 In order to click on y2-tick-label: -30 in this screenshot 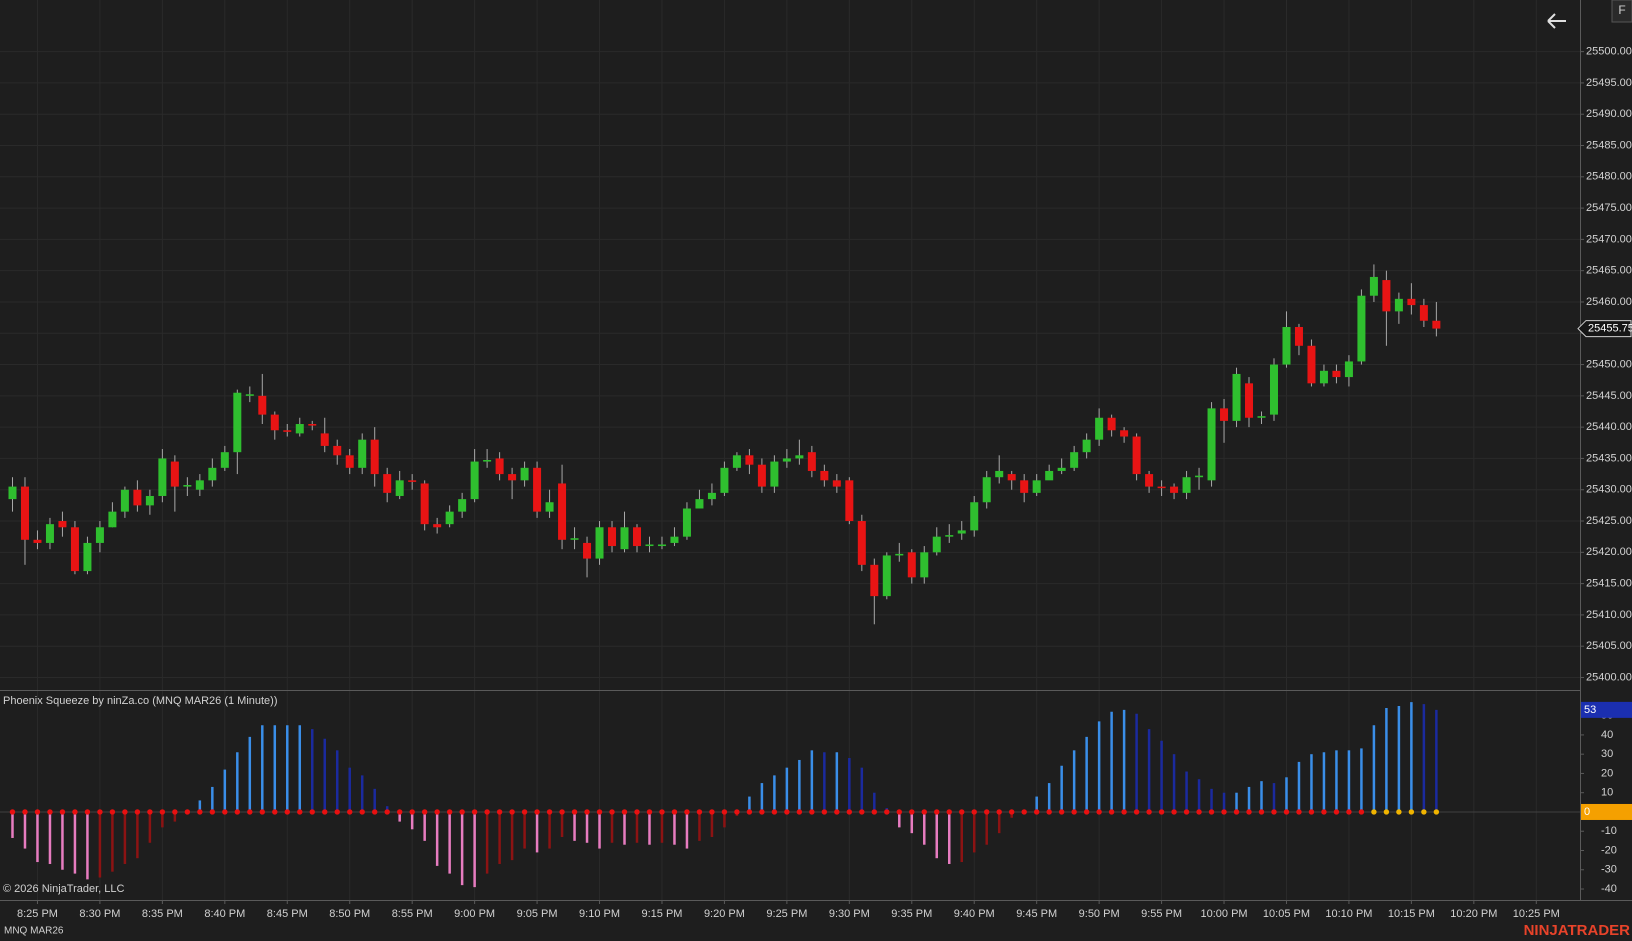, I will do `click(1609, 870)`.